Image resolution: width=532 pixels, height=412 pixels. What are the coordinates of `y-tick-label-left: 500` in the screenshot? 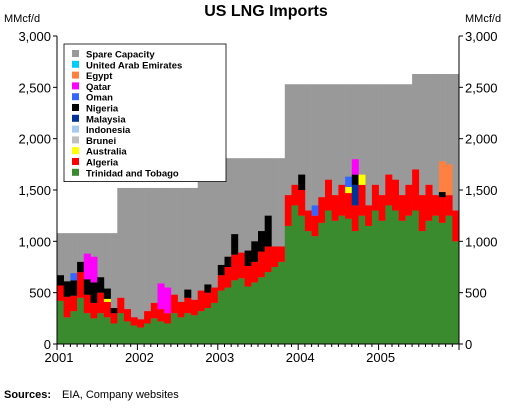 It's located at (40, 293).